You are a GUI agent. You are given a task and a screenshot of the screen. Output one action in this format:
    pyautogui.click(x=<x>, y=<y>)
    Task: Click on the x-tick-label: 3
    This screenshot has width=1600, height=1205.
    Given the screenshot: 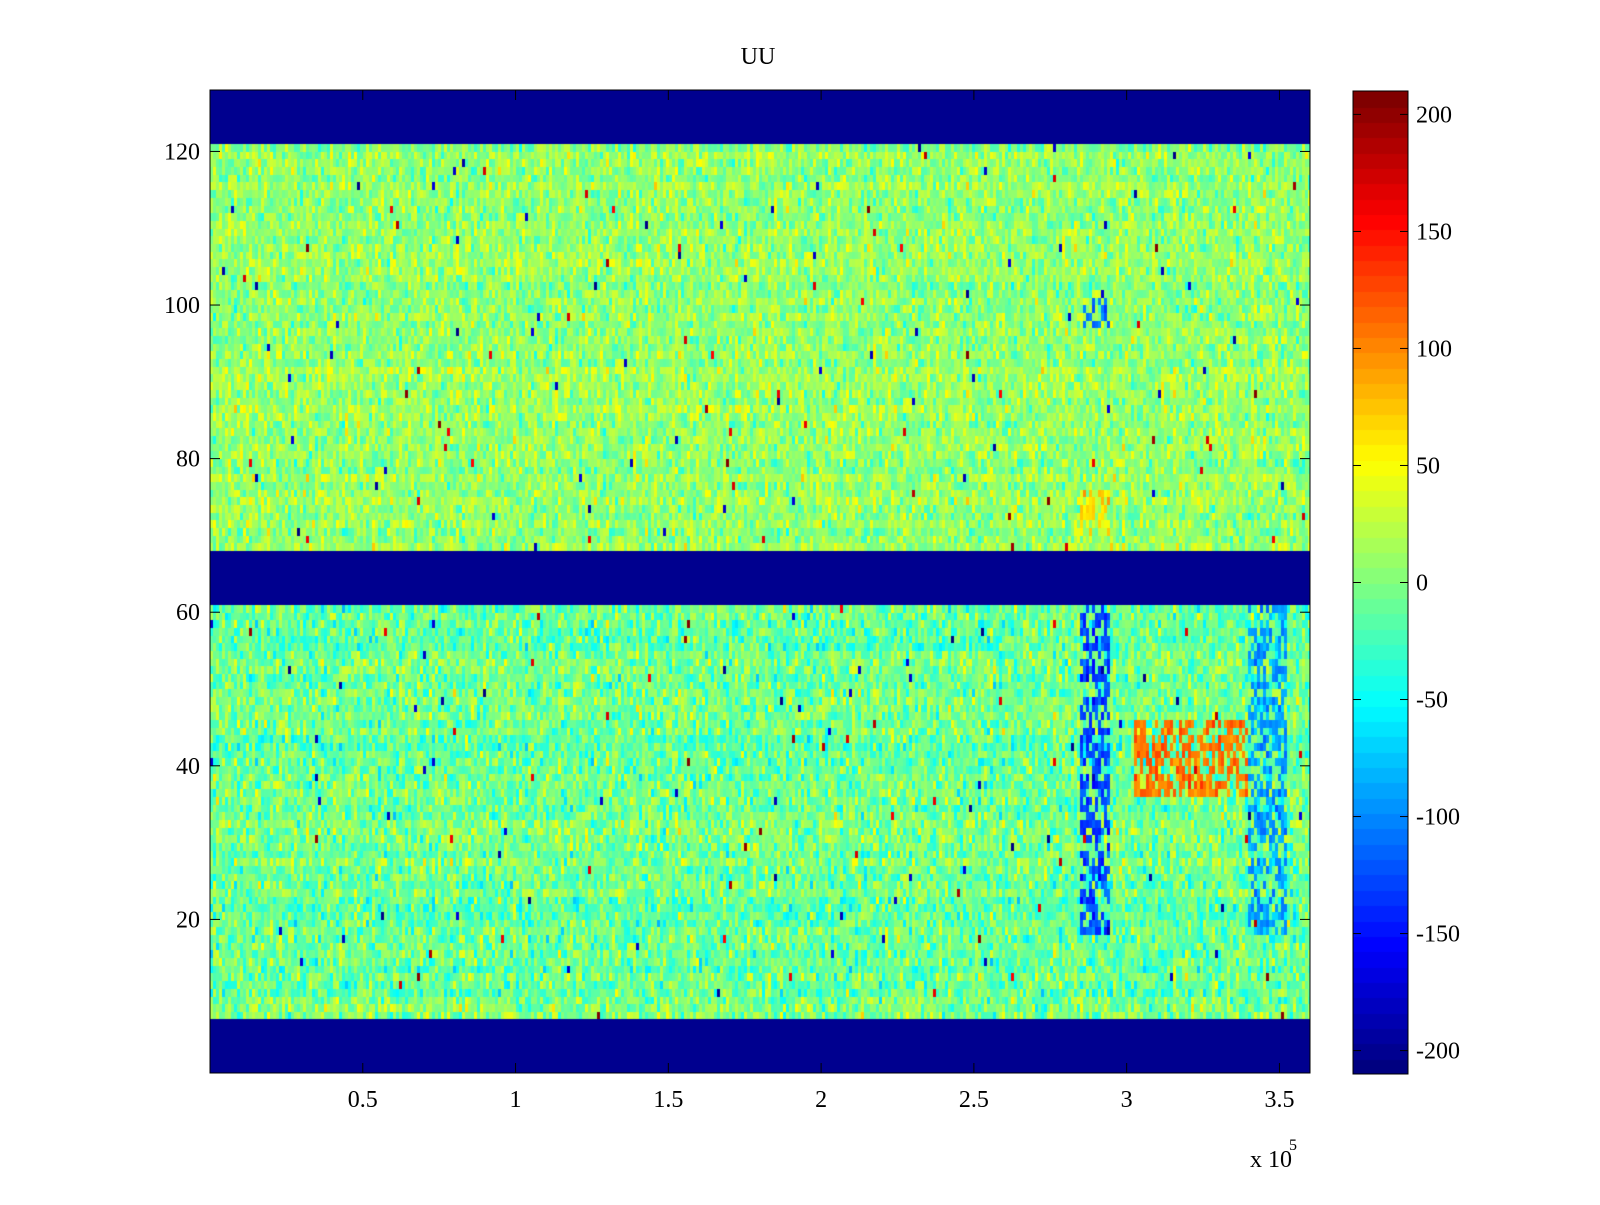 What is the action you would take?
    pyautogui.click(x=1127, y=1100)
    